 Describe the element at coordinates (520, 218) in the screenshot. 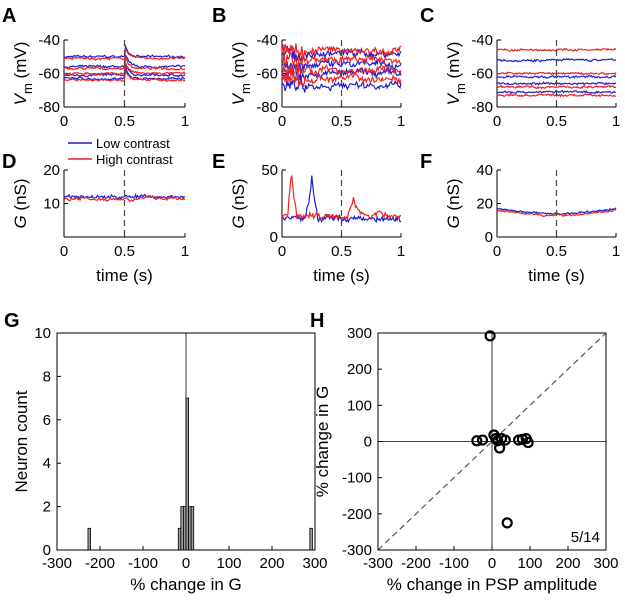

I see `panel-f: F 0 20 40 0 0.5 1 G (nS) time (s)` at that location.